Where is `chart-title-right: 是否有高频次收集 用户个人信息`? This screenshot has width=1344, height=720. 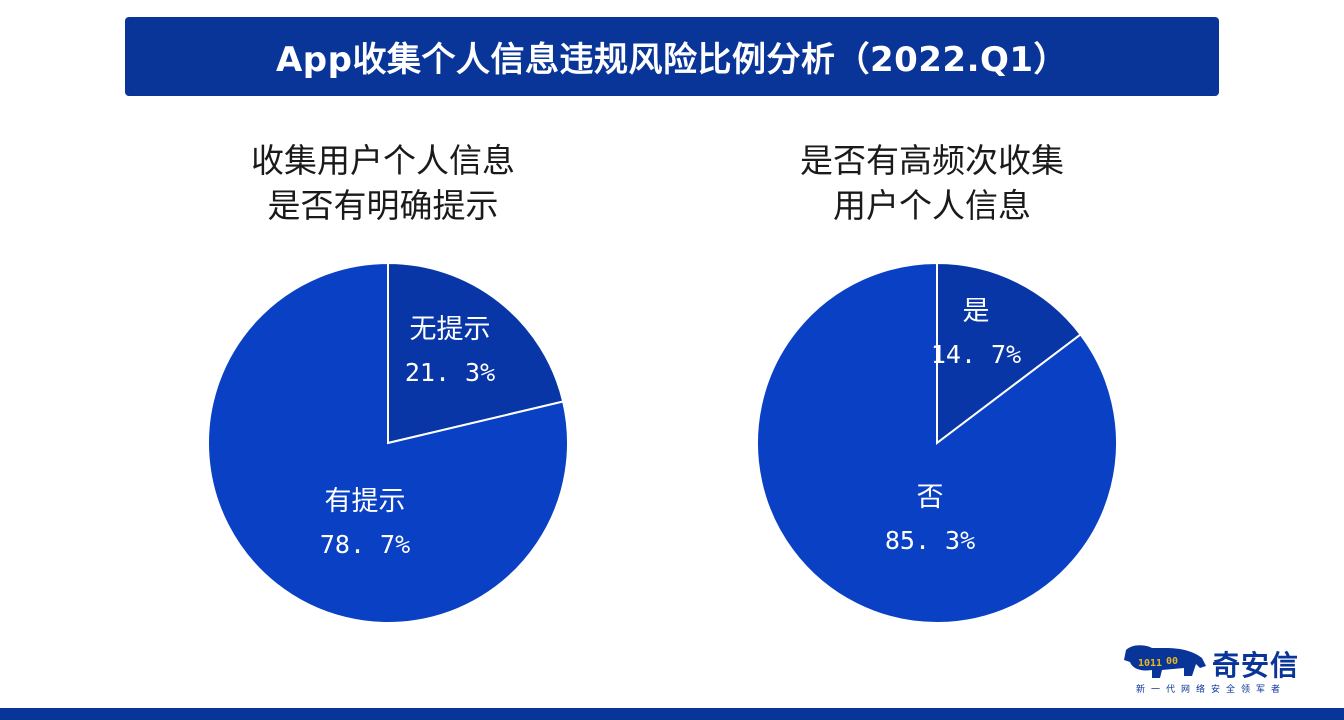 chart-title-right: 是否有高频次收集 用户个人信息 is located at coordinates (932, 183).